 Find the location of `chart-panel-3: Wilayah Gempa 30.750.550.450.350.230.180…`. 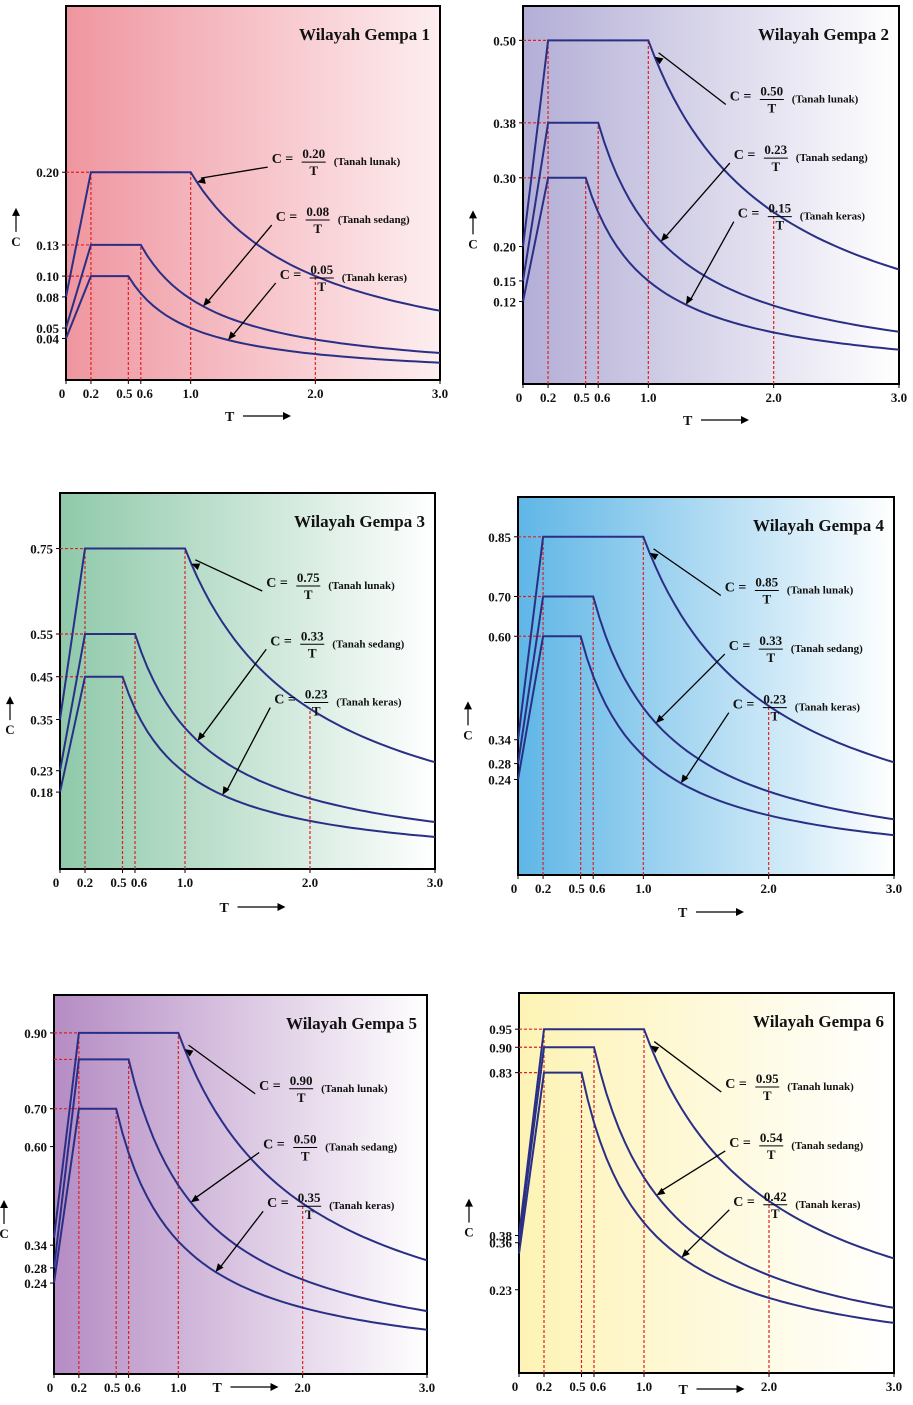

chart-panel-3: Wilayah Gempa 30.750.550.450.350.230.180… is located at coordinates (224, 704).